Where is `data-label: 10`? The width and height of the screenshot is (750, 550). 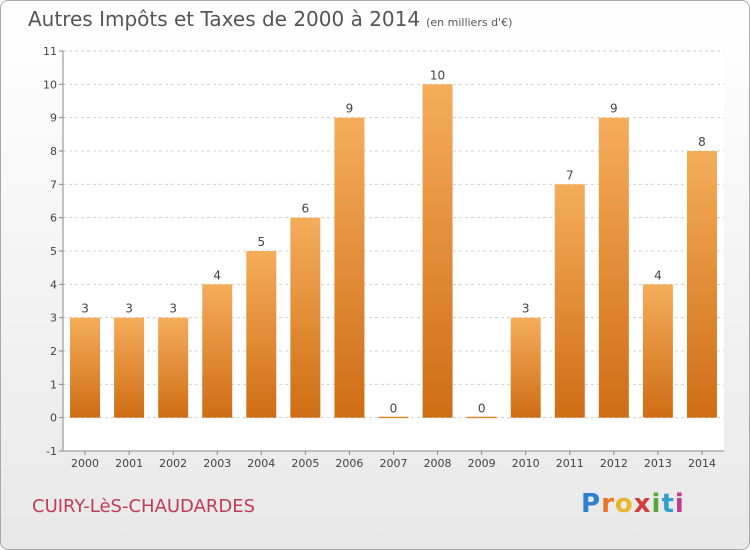
data-label: 10 is located at coordinates (437, 75).